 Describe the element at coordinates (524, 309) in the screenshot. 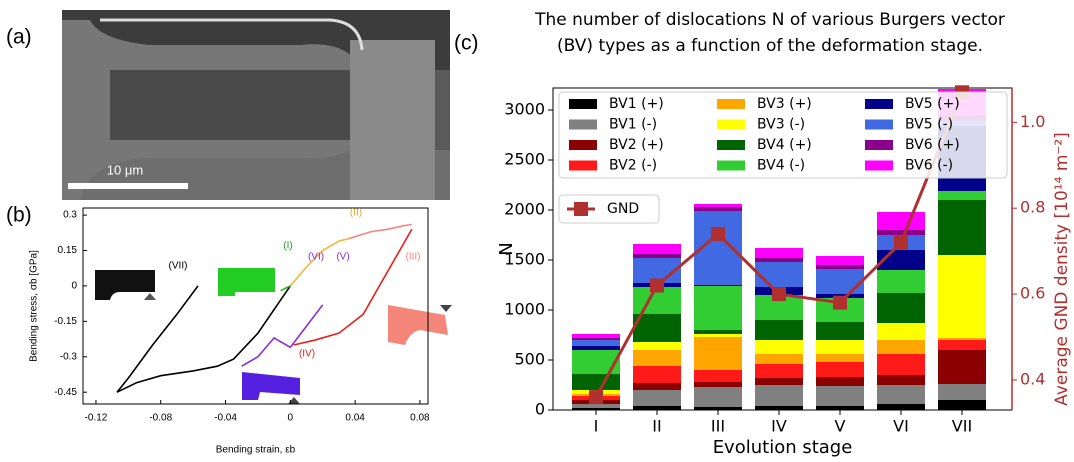

I see `y-tick-label: 1000` at that location.